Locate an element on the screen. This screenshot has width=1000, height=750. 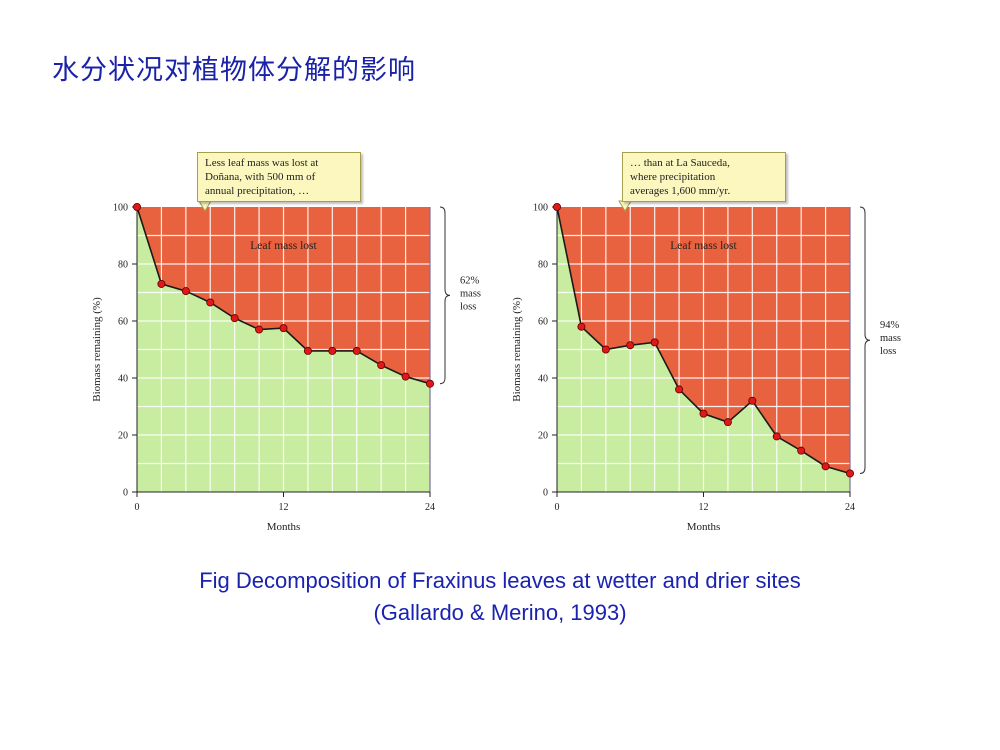
left-y-tick-label: 20 is located at coordinates (123, 436).